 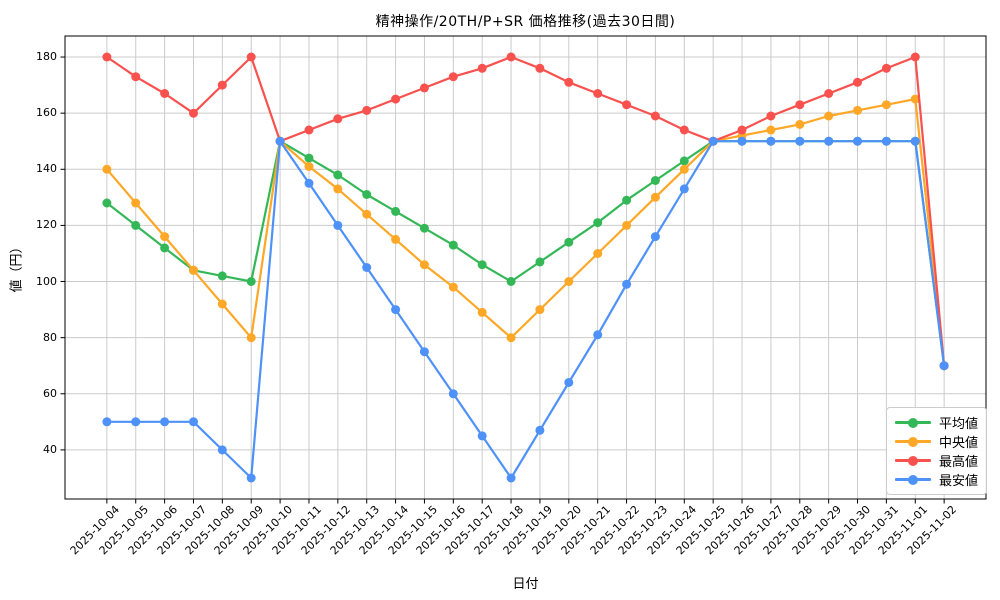 I want to click on legend: 平均値中央値最高値 最安値, so click(x=937, y=451).